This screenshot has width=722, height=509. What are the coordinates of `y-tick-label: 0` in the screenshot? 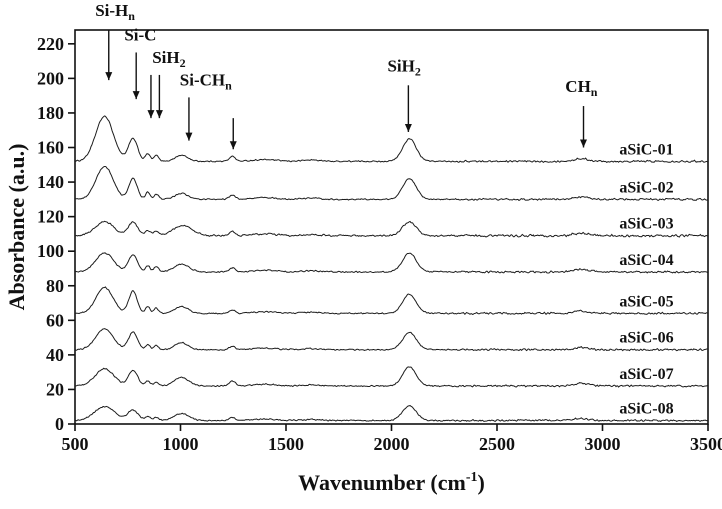 It's located at (59, 424).